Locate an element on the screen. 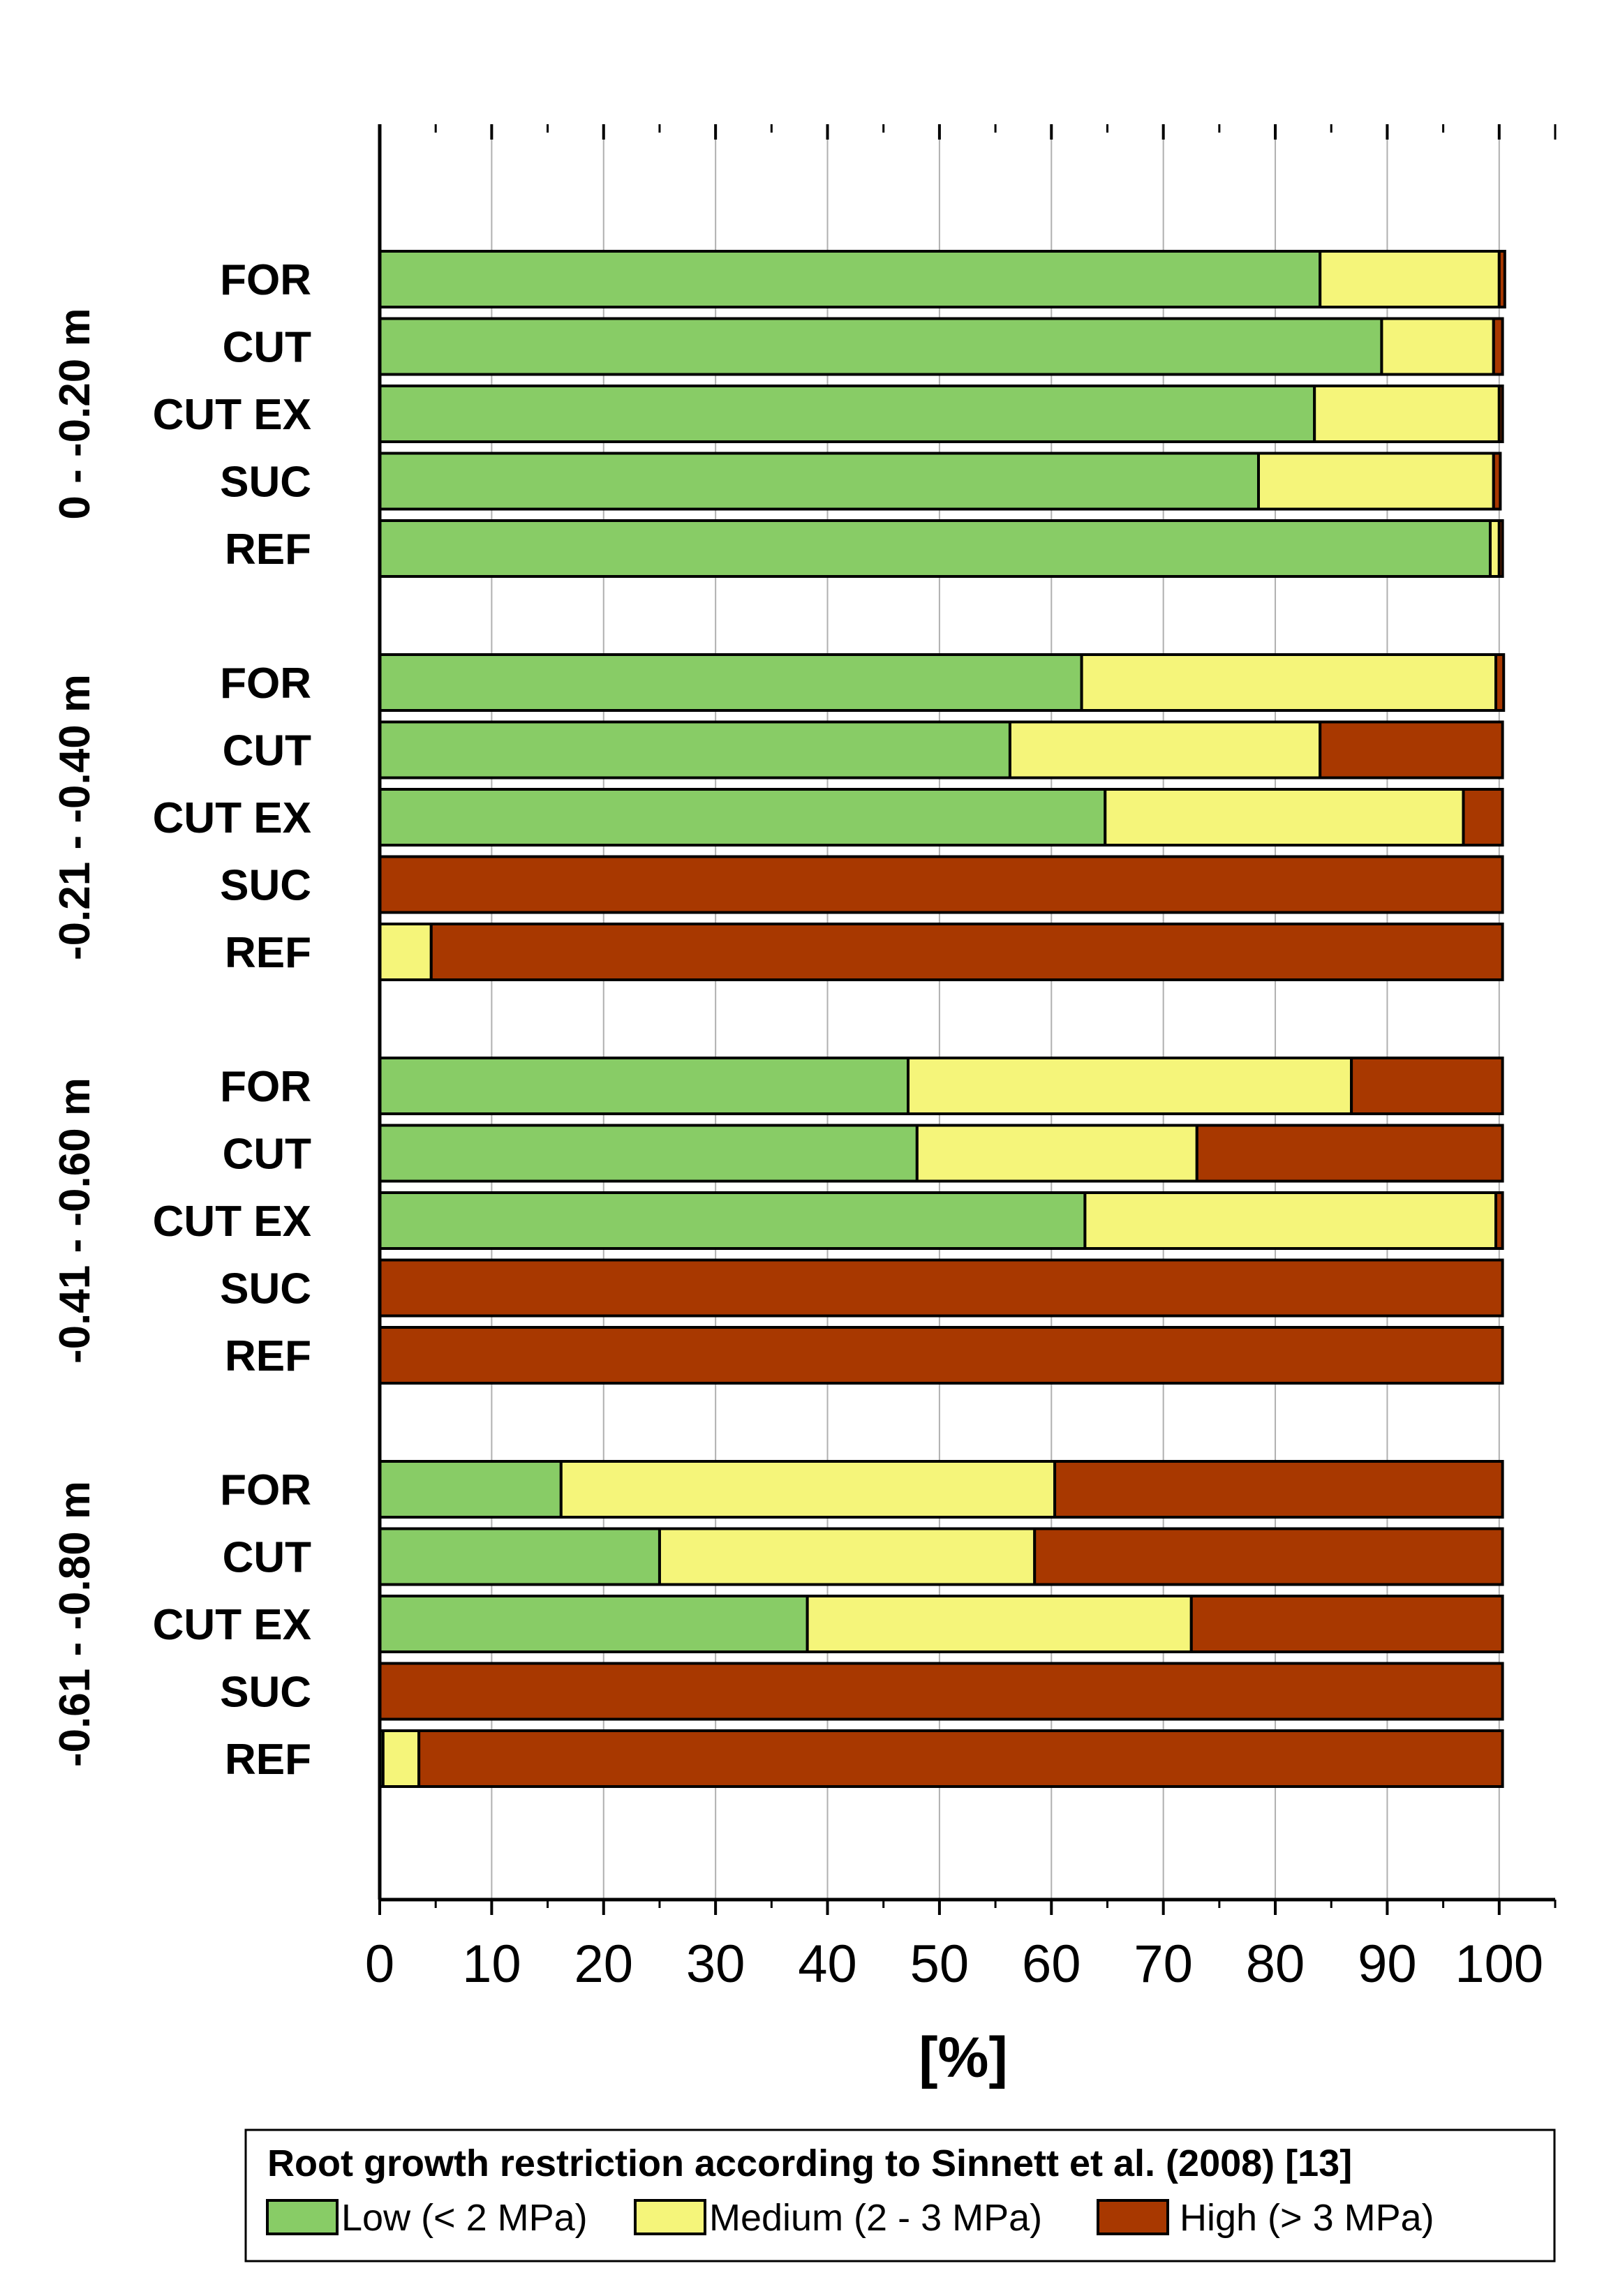 Image resolution: width=1611 pixels, height=2296 pixels. legend-swatch-high is located at coordinates (1133, 2217).